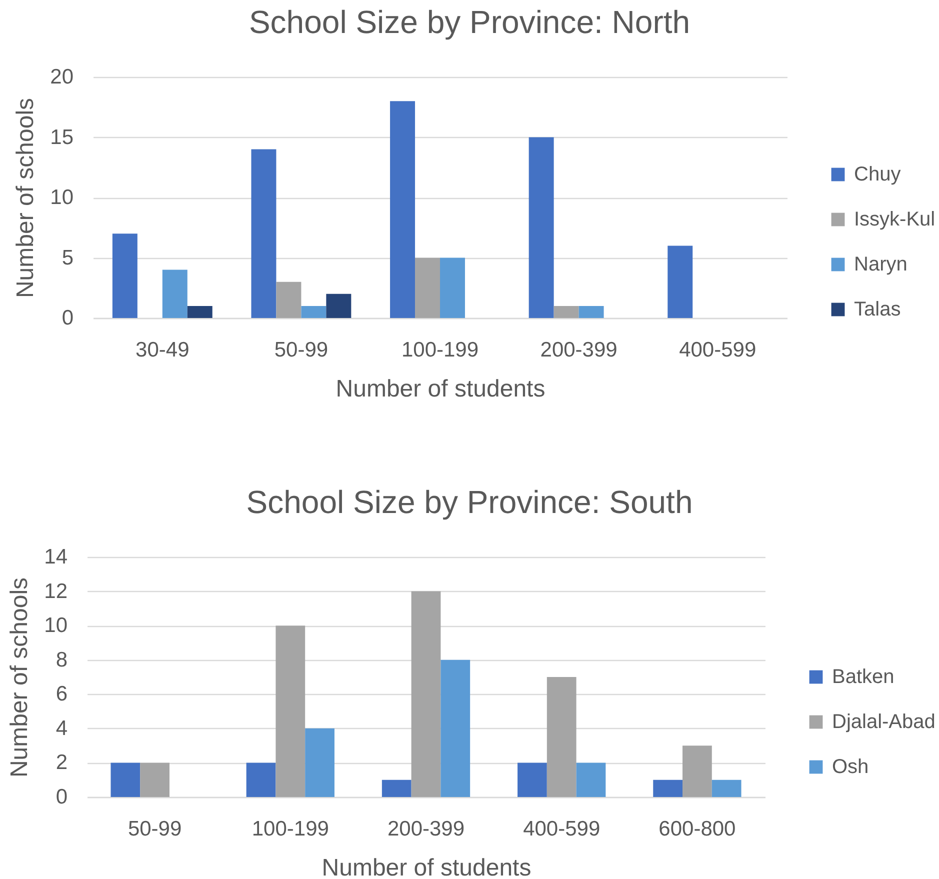 The image size is (939, 879). What do you see at coordinates (56, 591) in the screenshot?
I see `y-tick-label: 12` at bounding box center [56, 591].